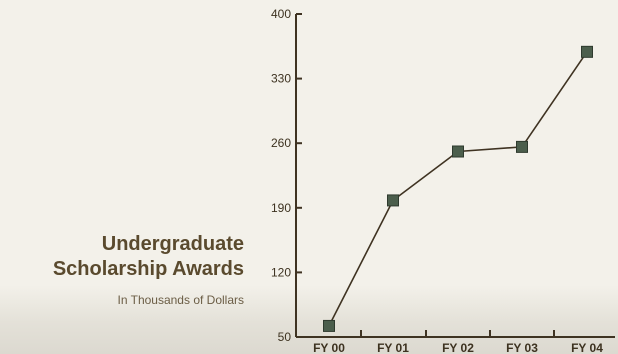 The width and height of the screenshot is (618, 354). Describe the element at coordinates (281, 79) in the screenshot. I see `y-tick-label: 330` at that location.